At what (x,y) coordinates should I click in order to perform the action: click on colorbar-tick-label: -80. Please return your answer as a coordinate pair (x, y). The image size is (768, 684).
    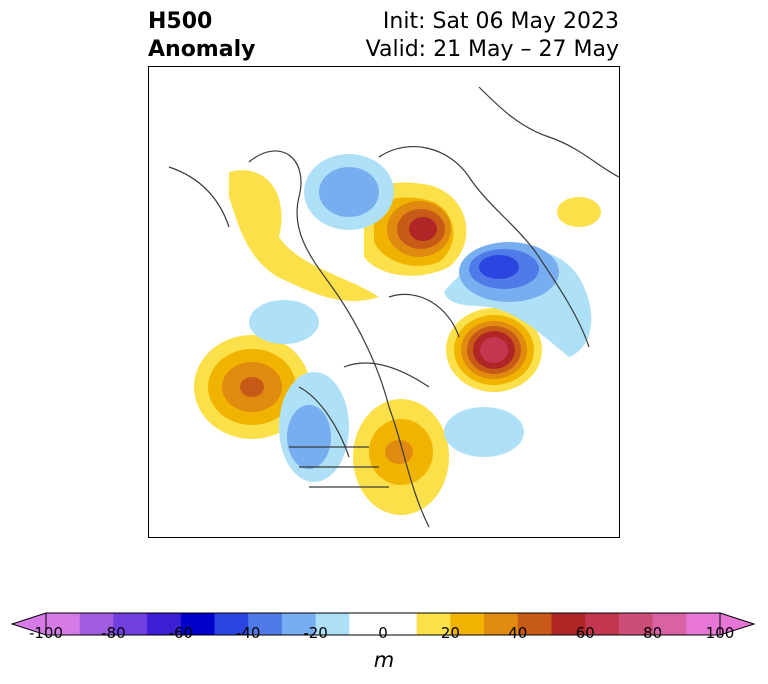
    Looking at the image, I should click on (113, 633).